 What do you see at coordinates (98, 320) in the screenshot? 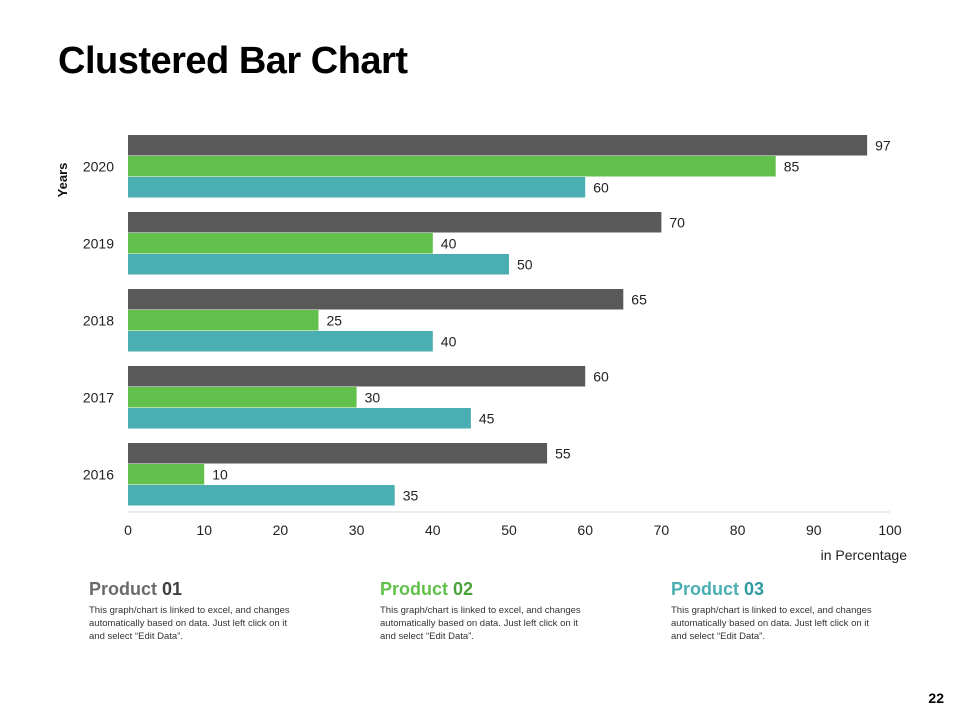
I see `y-tick-label-2018: 2018` at bounding box center [98, 320].